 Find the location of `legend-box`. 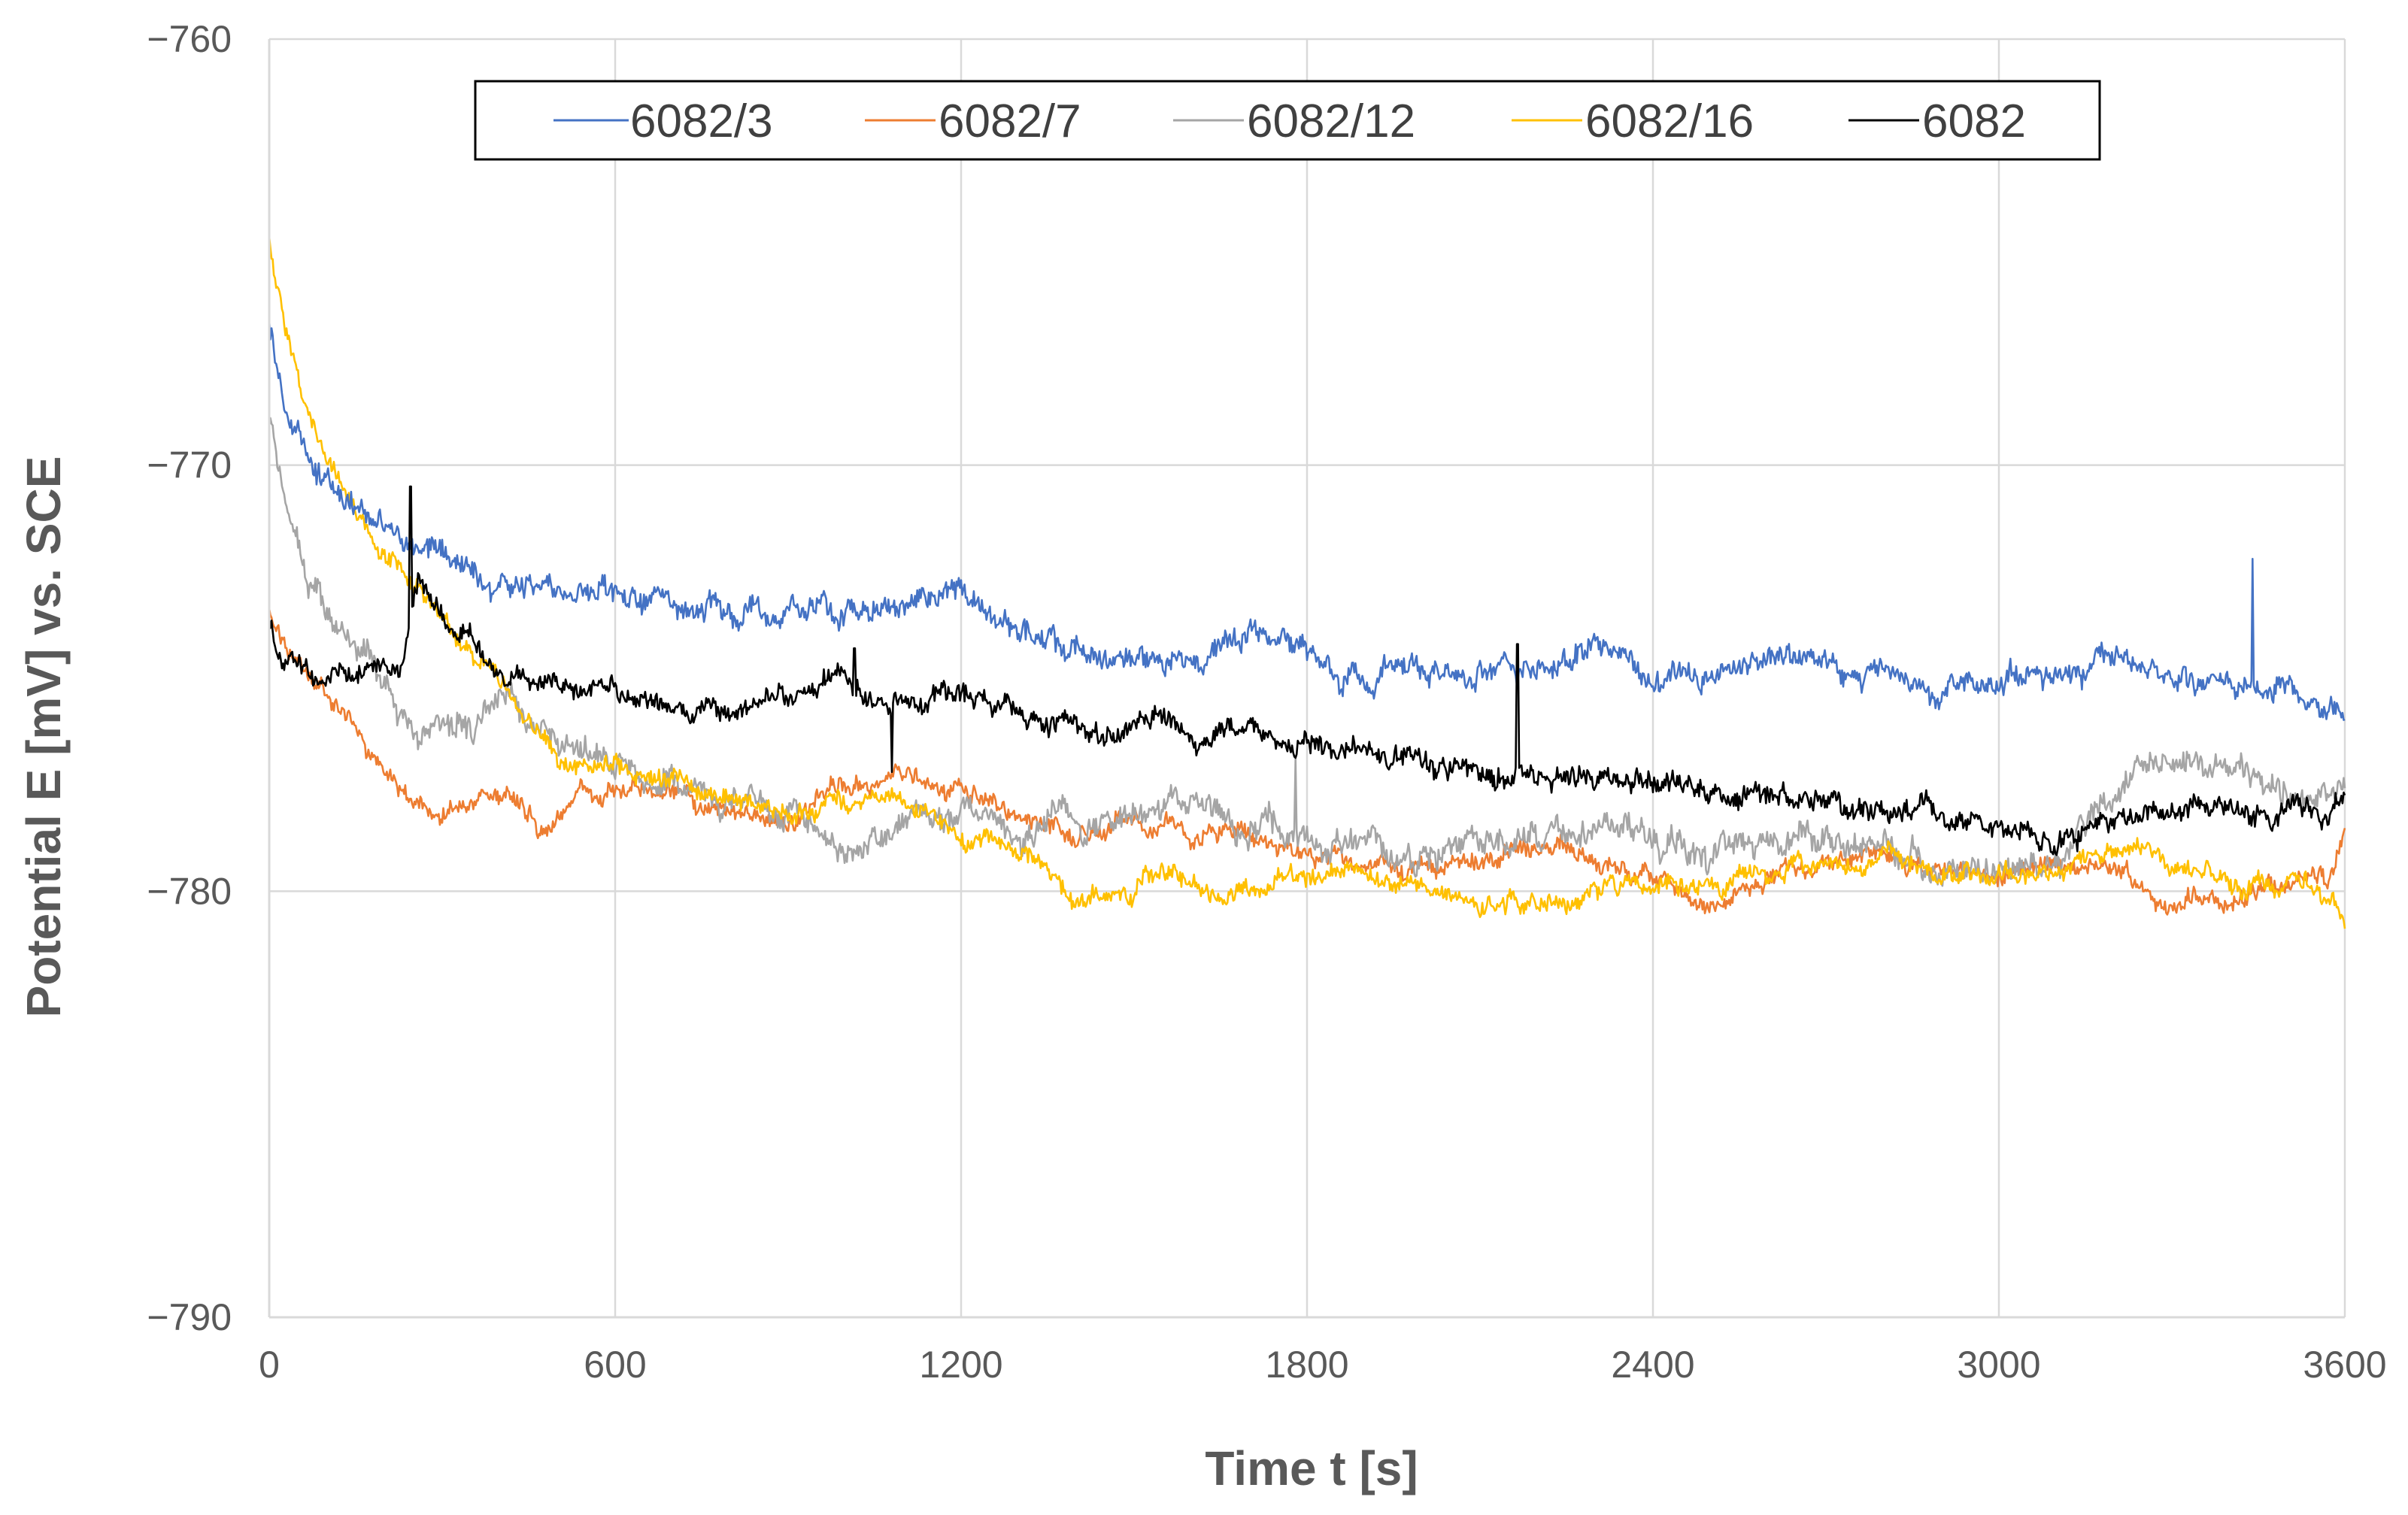

legend-box is located at coordinates (1287, 121).